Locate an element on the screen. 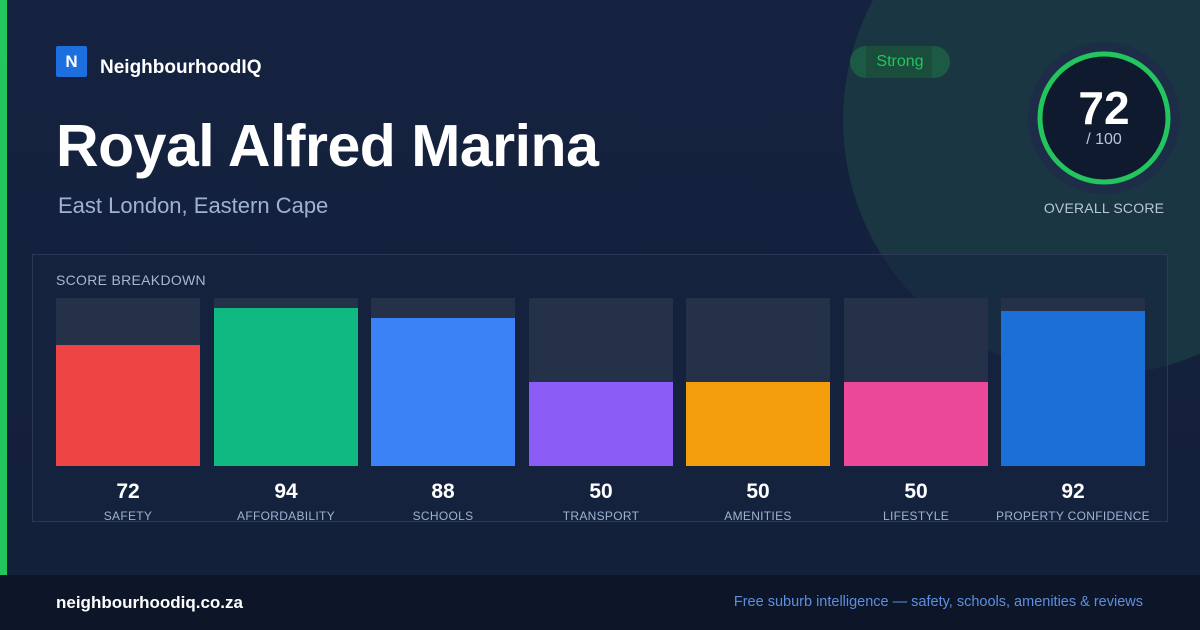 This screenshot has height=630, width=1200. overall-score-ring is located at coordinates (1104, 118).